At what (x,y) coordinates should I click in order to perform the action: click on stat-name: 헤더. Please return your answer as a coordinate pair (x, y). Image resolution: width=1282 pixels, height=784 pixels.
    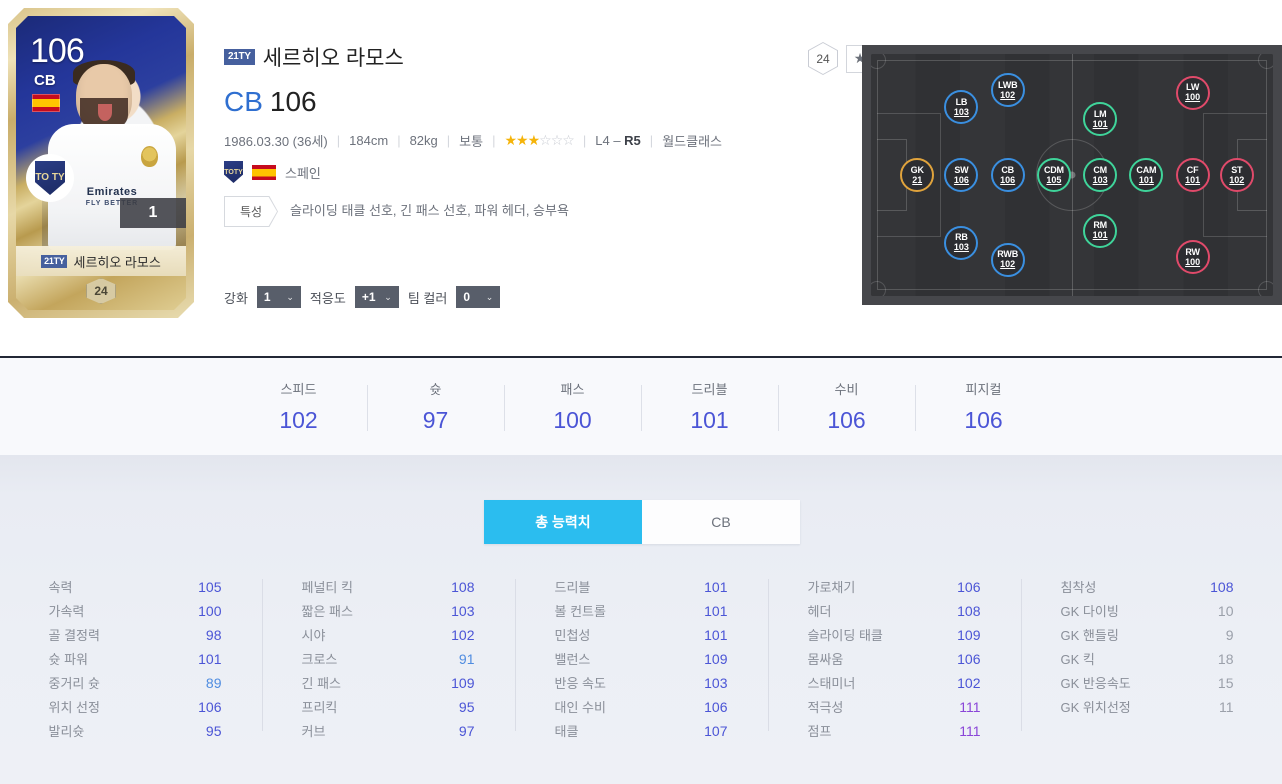
    Looking at the image, I should click on (819, 611).